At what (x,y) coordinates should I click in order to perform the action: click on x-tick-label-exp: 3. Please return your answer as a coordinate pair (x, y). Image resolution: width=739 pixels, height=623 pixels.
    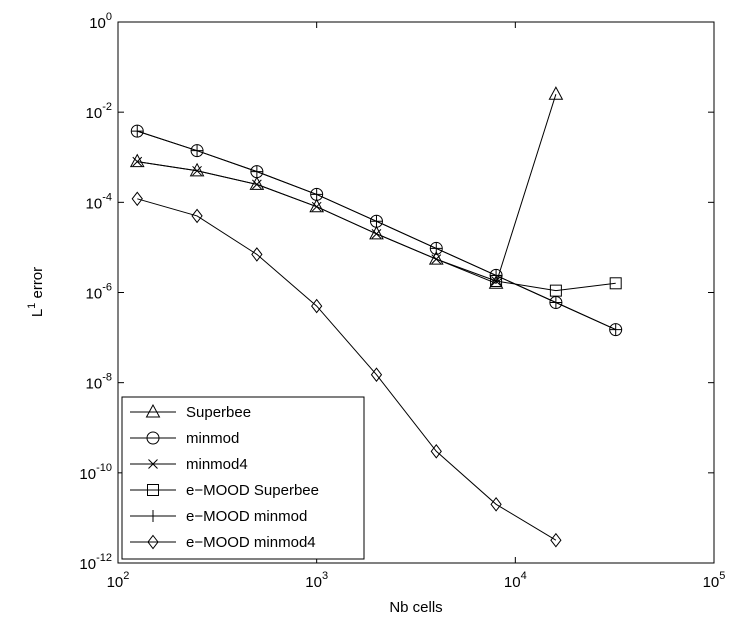
    Looking at the image, I should click on (325, 576).